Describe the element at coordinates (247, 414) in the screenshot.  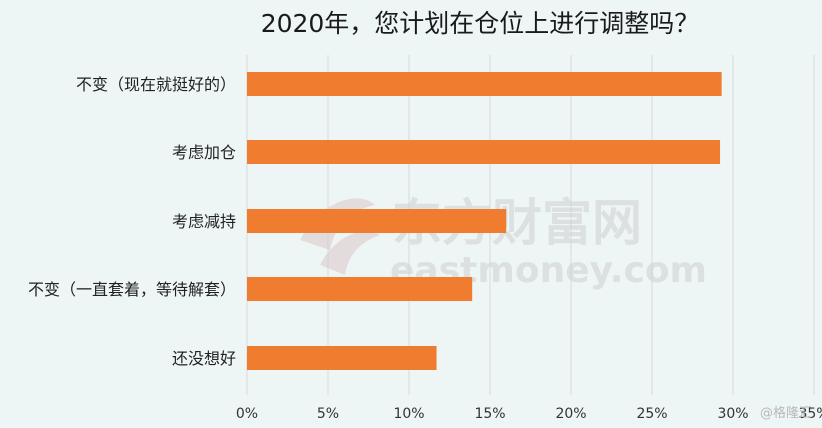
I see `x-tick-label: 0%` at that location.